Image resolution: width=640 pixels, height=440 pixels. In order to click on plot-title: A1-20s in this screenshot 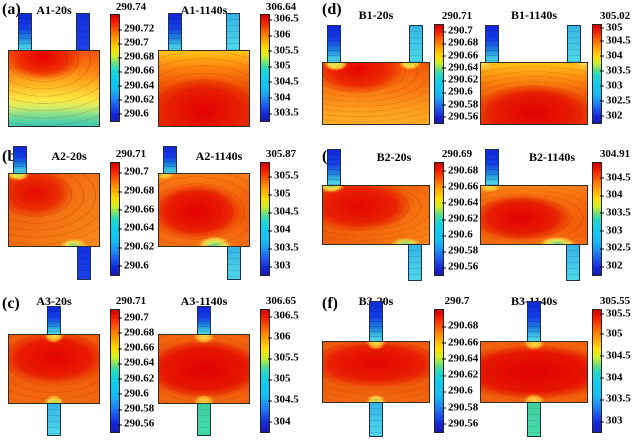, I will do `click(54, 10)`.